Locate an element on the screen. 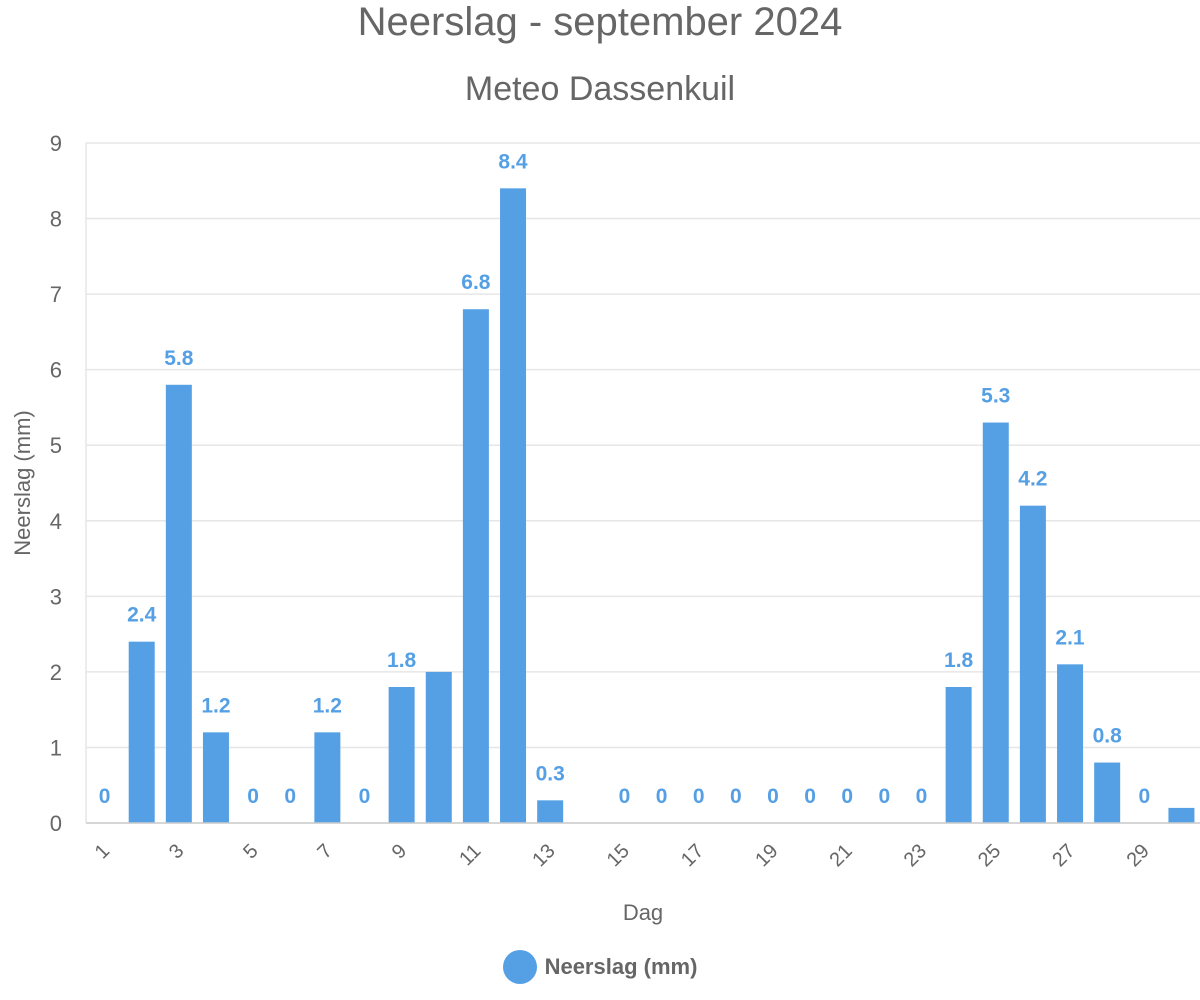  x-axis-label: Dag is located at coordinates (643, 912).